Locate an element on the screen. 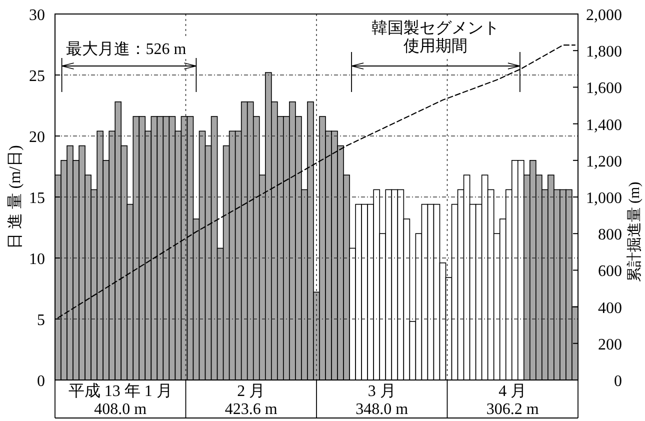  annotation: 最大月進：526 m is located at coordinates (126, 49).